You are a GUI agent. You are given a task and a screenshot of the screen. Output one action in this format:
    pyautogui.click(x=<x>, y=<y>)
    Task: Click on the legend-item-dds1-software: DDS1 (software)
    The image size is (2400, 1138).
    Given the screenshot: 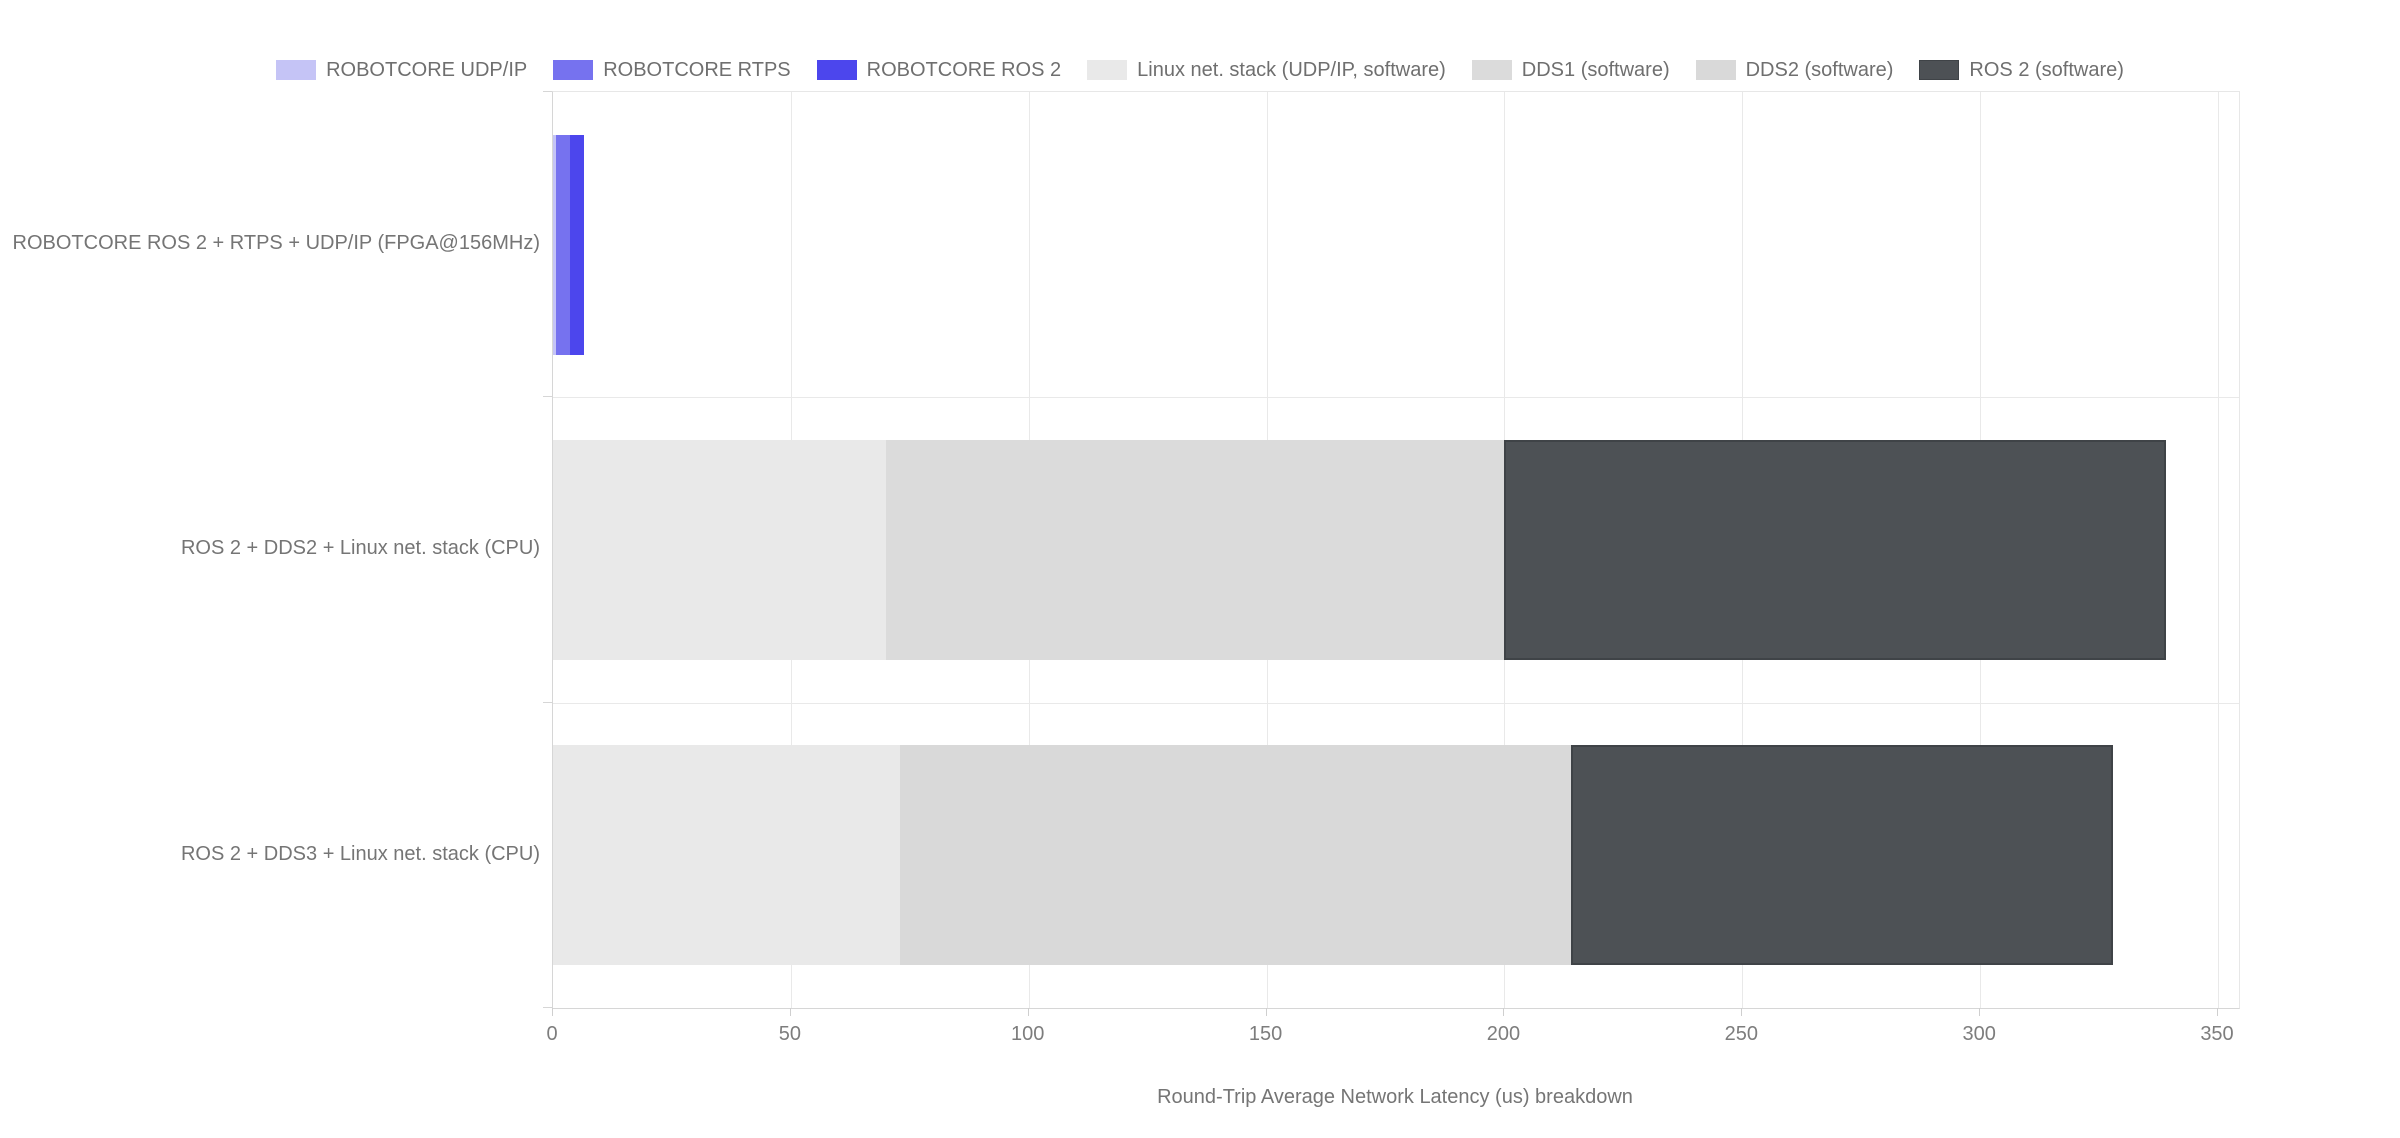 What is the action you would take?
    pyautogui.click(x=1570, y=70)
    